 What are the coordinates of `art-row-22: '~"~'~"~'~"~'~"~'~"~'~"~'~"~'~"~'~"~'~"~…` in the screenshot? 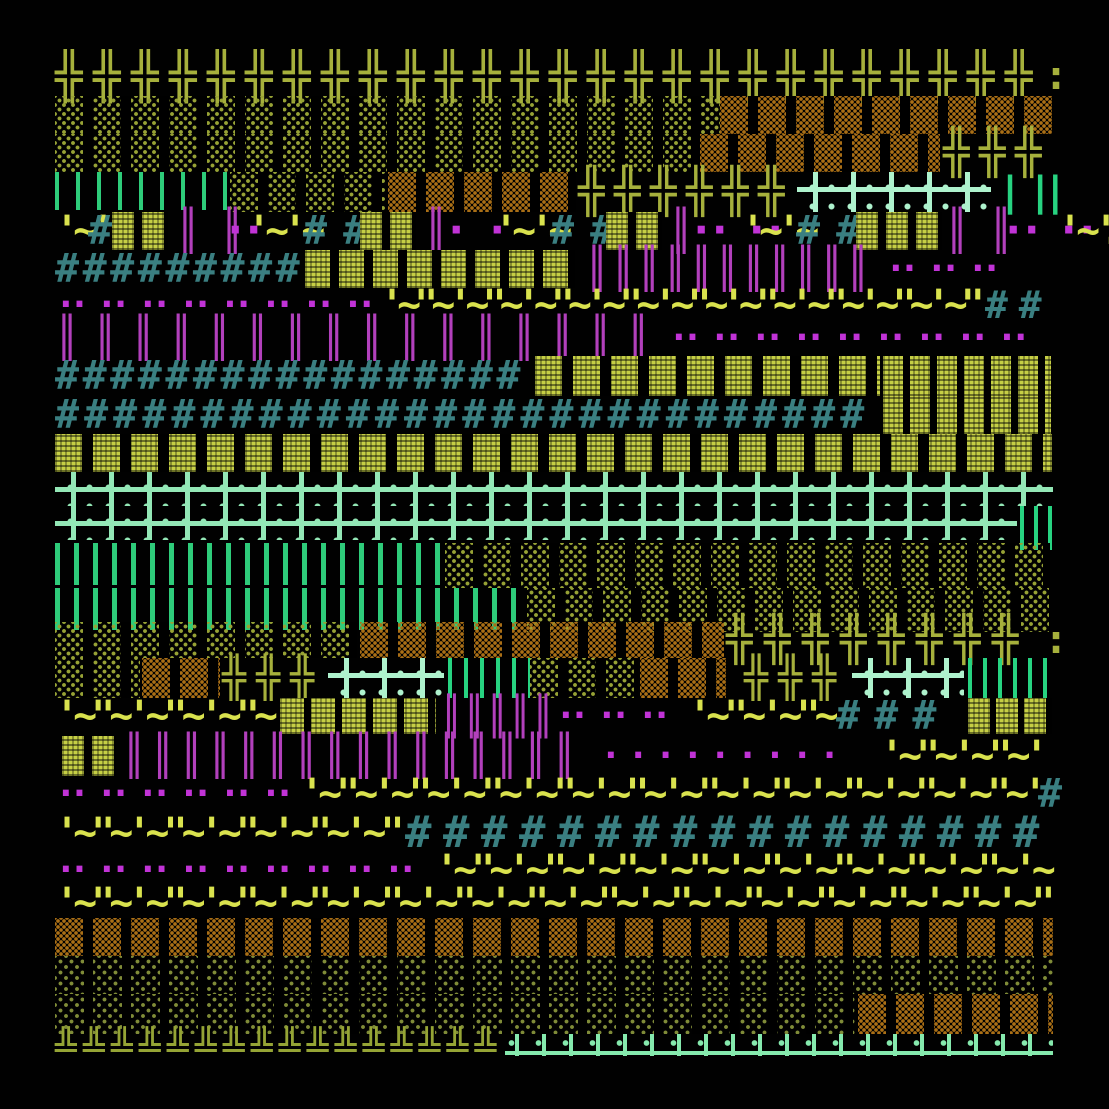 It's located at (554, 903).